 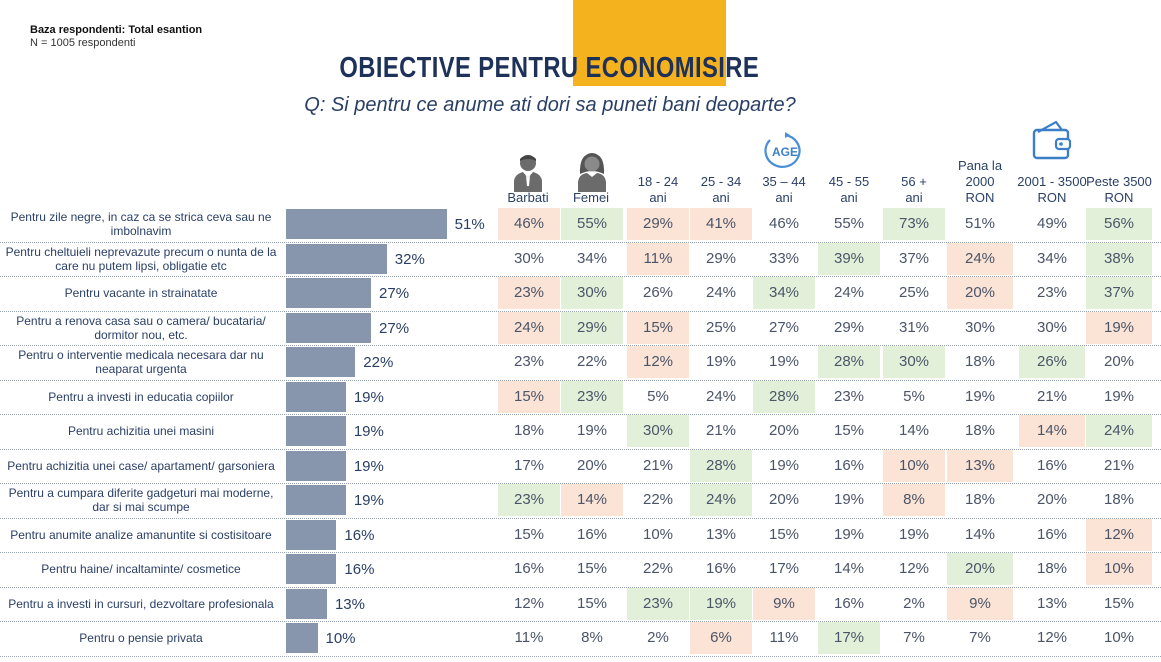 I want to click on table-cell: 51%, so click(x=980, y=223).